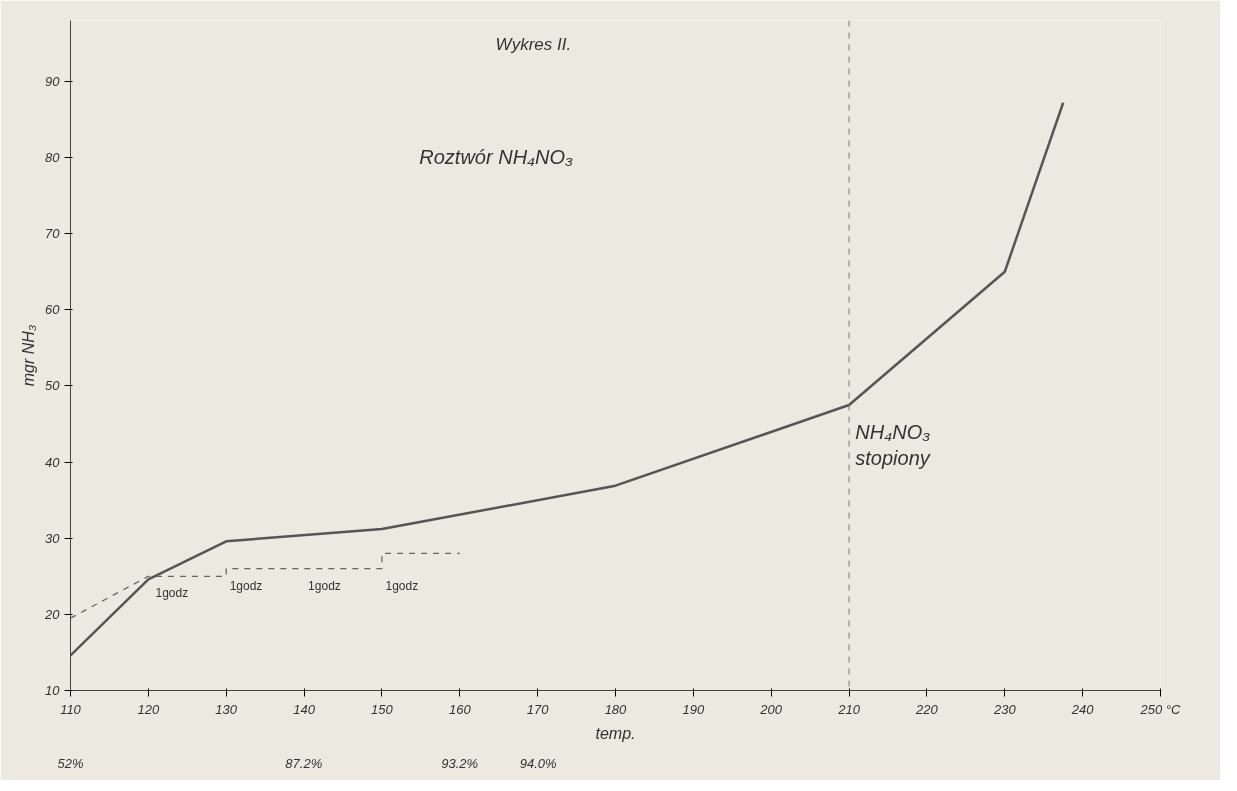  What do you see at coordinates (53, 234) in the screenshot?
I see `y-tick-label: 70` at bounding box center [53, 234].